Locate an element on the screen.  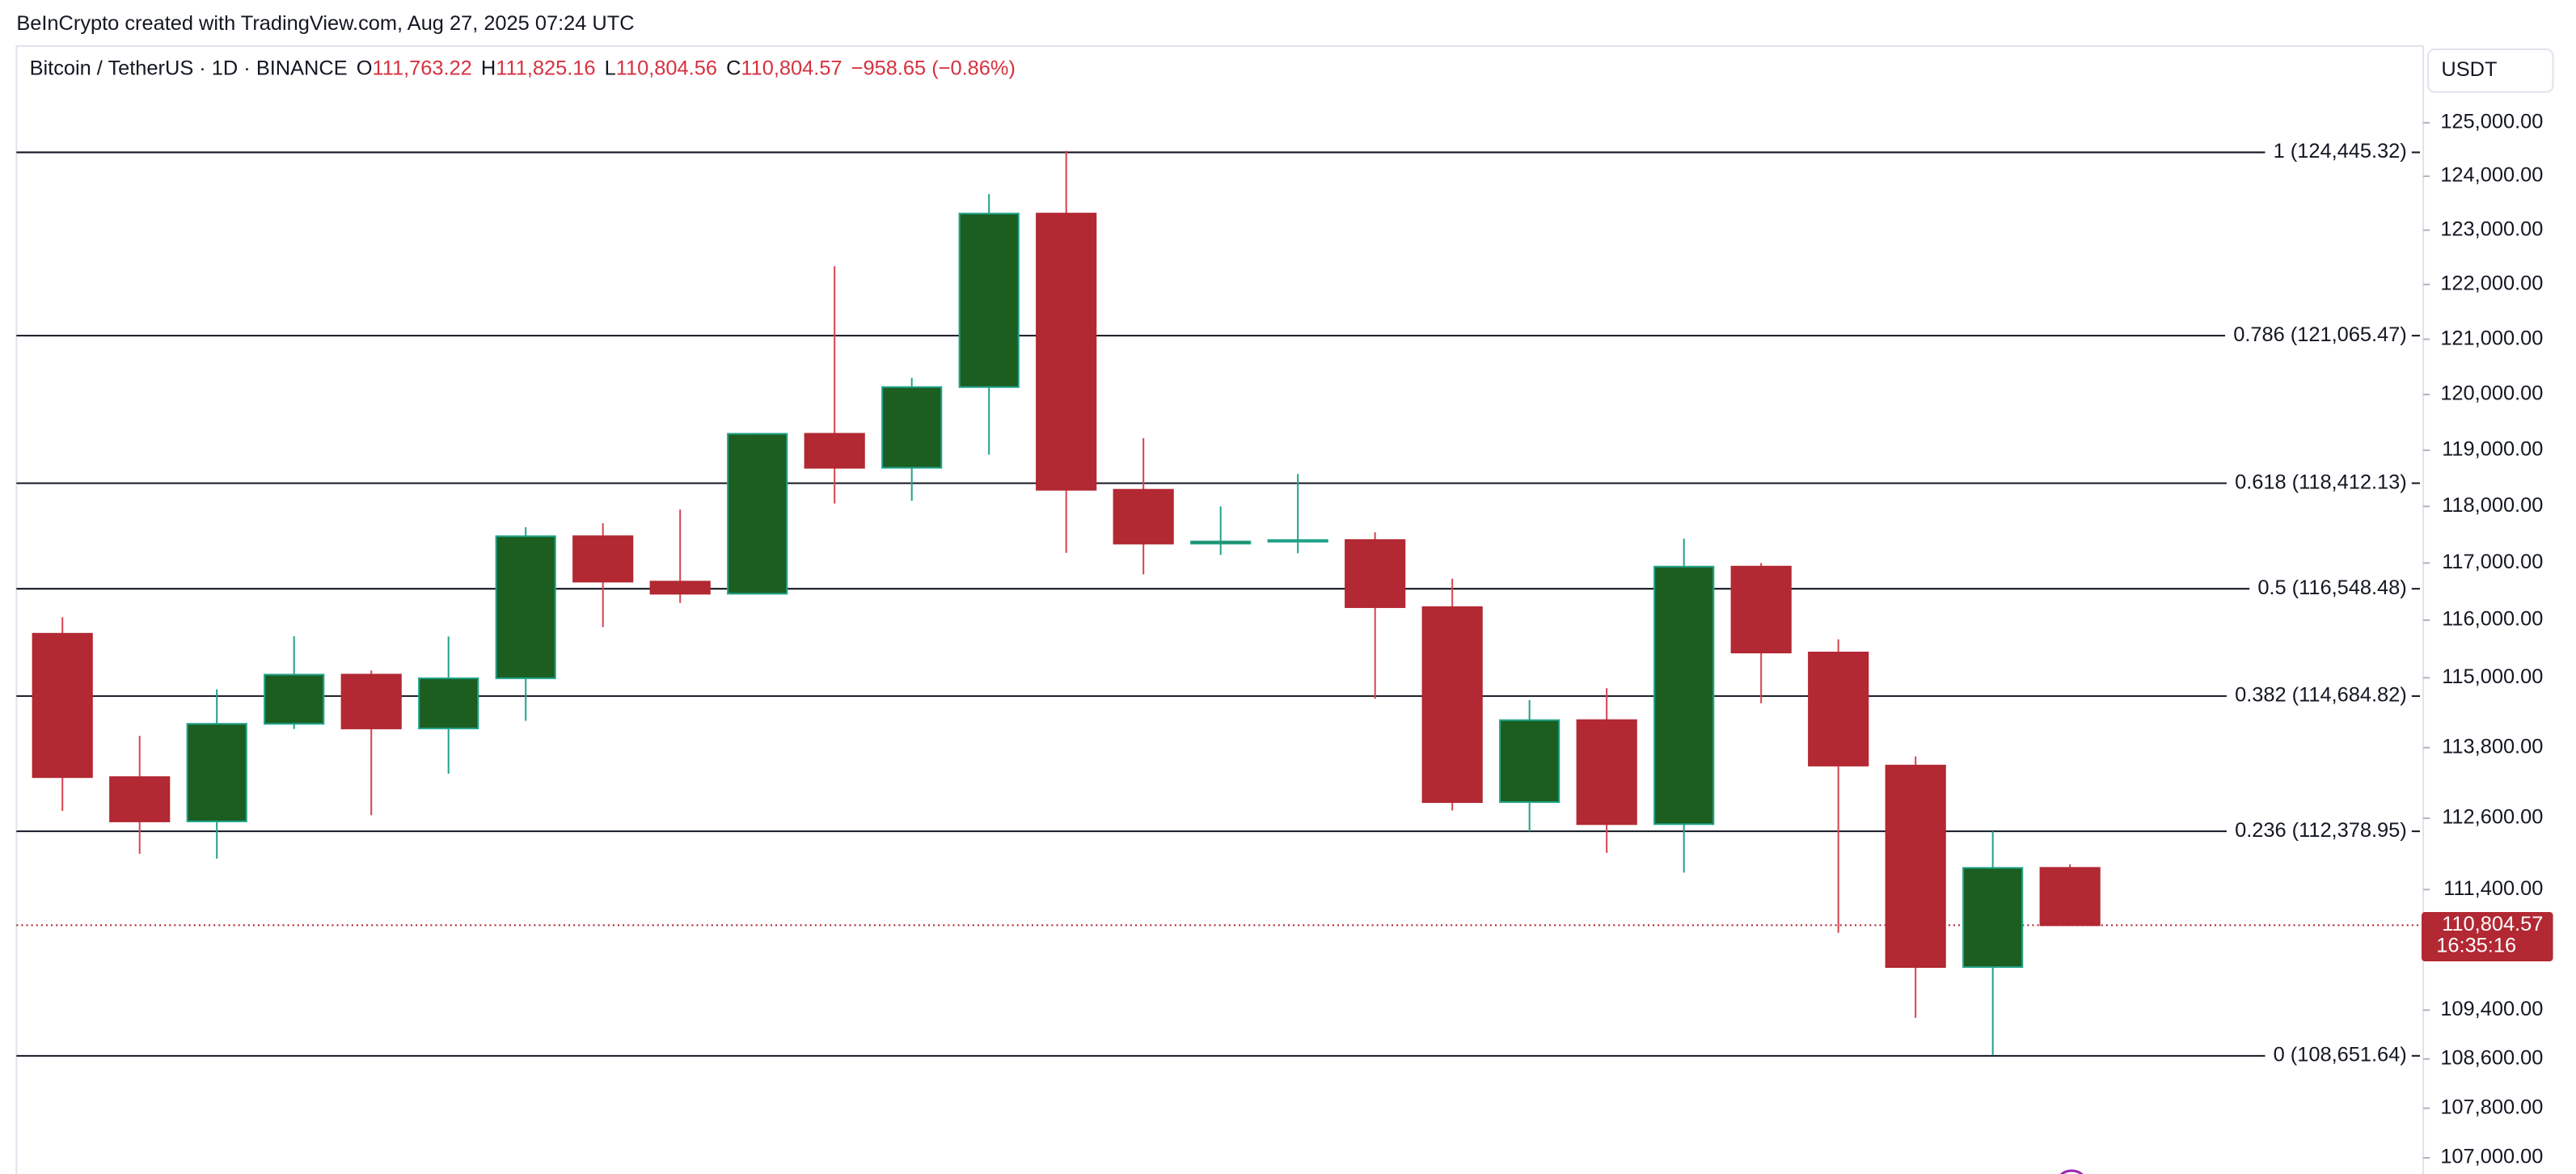
fib-label: 0.618 (118,412.13) is located at coordinates (2321, 482).